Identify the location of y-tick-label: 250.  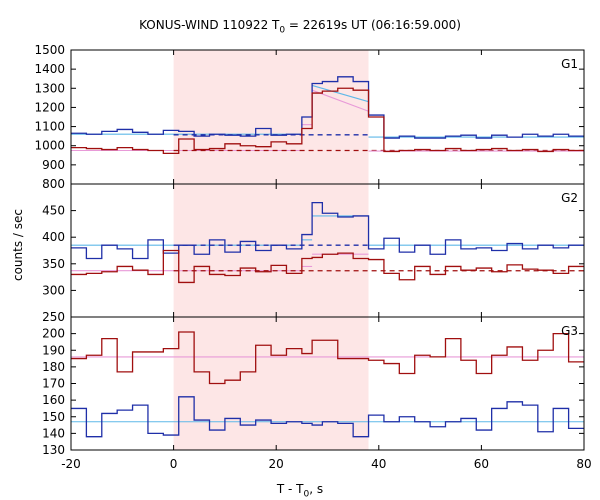
(53, 317).